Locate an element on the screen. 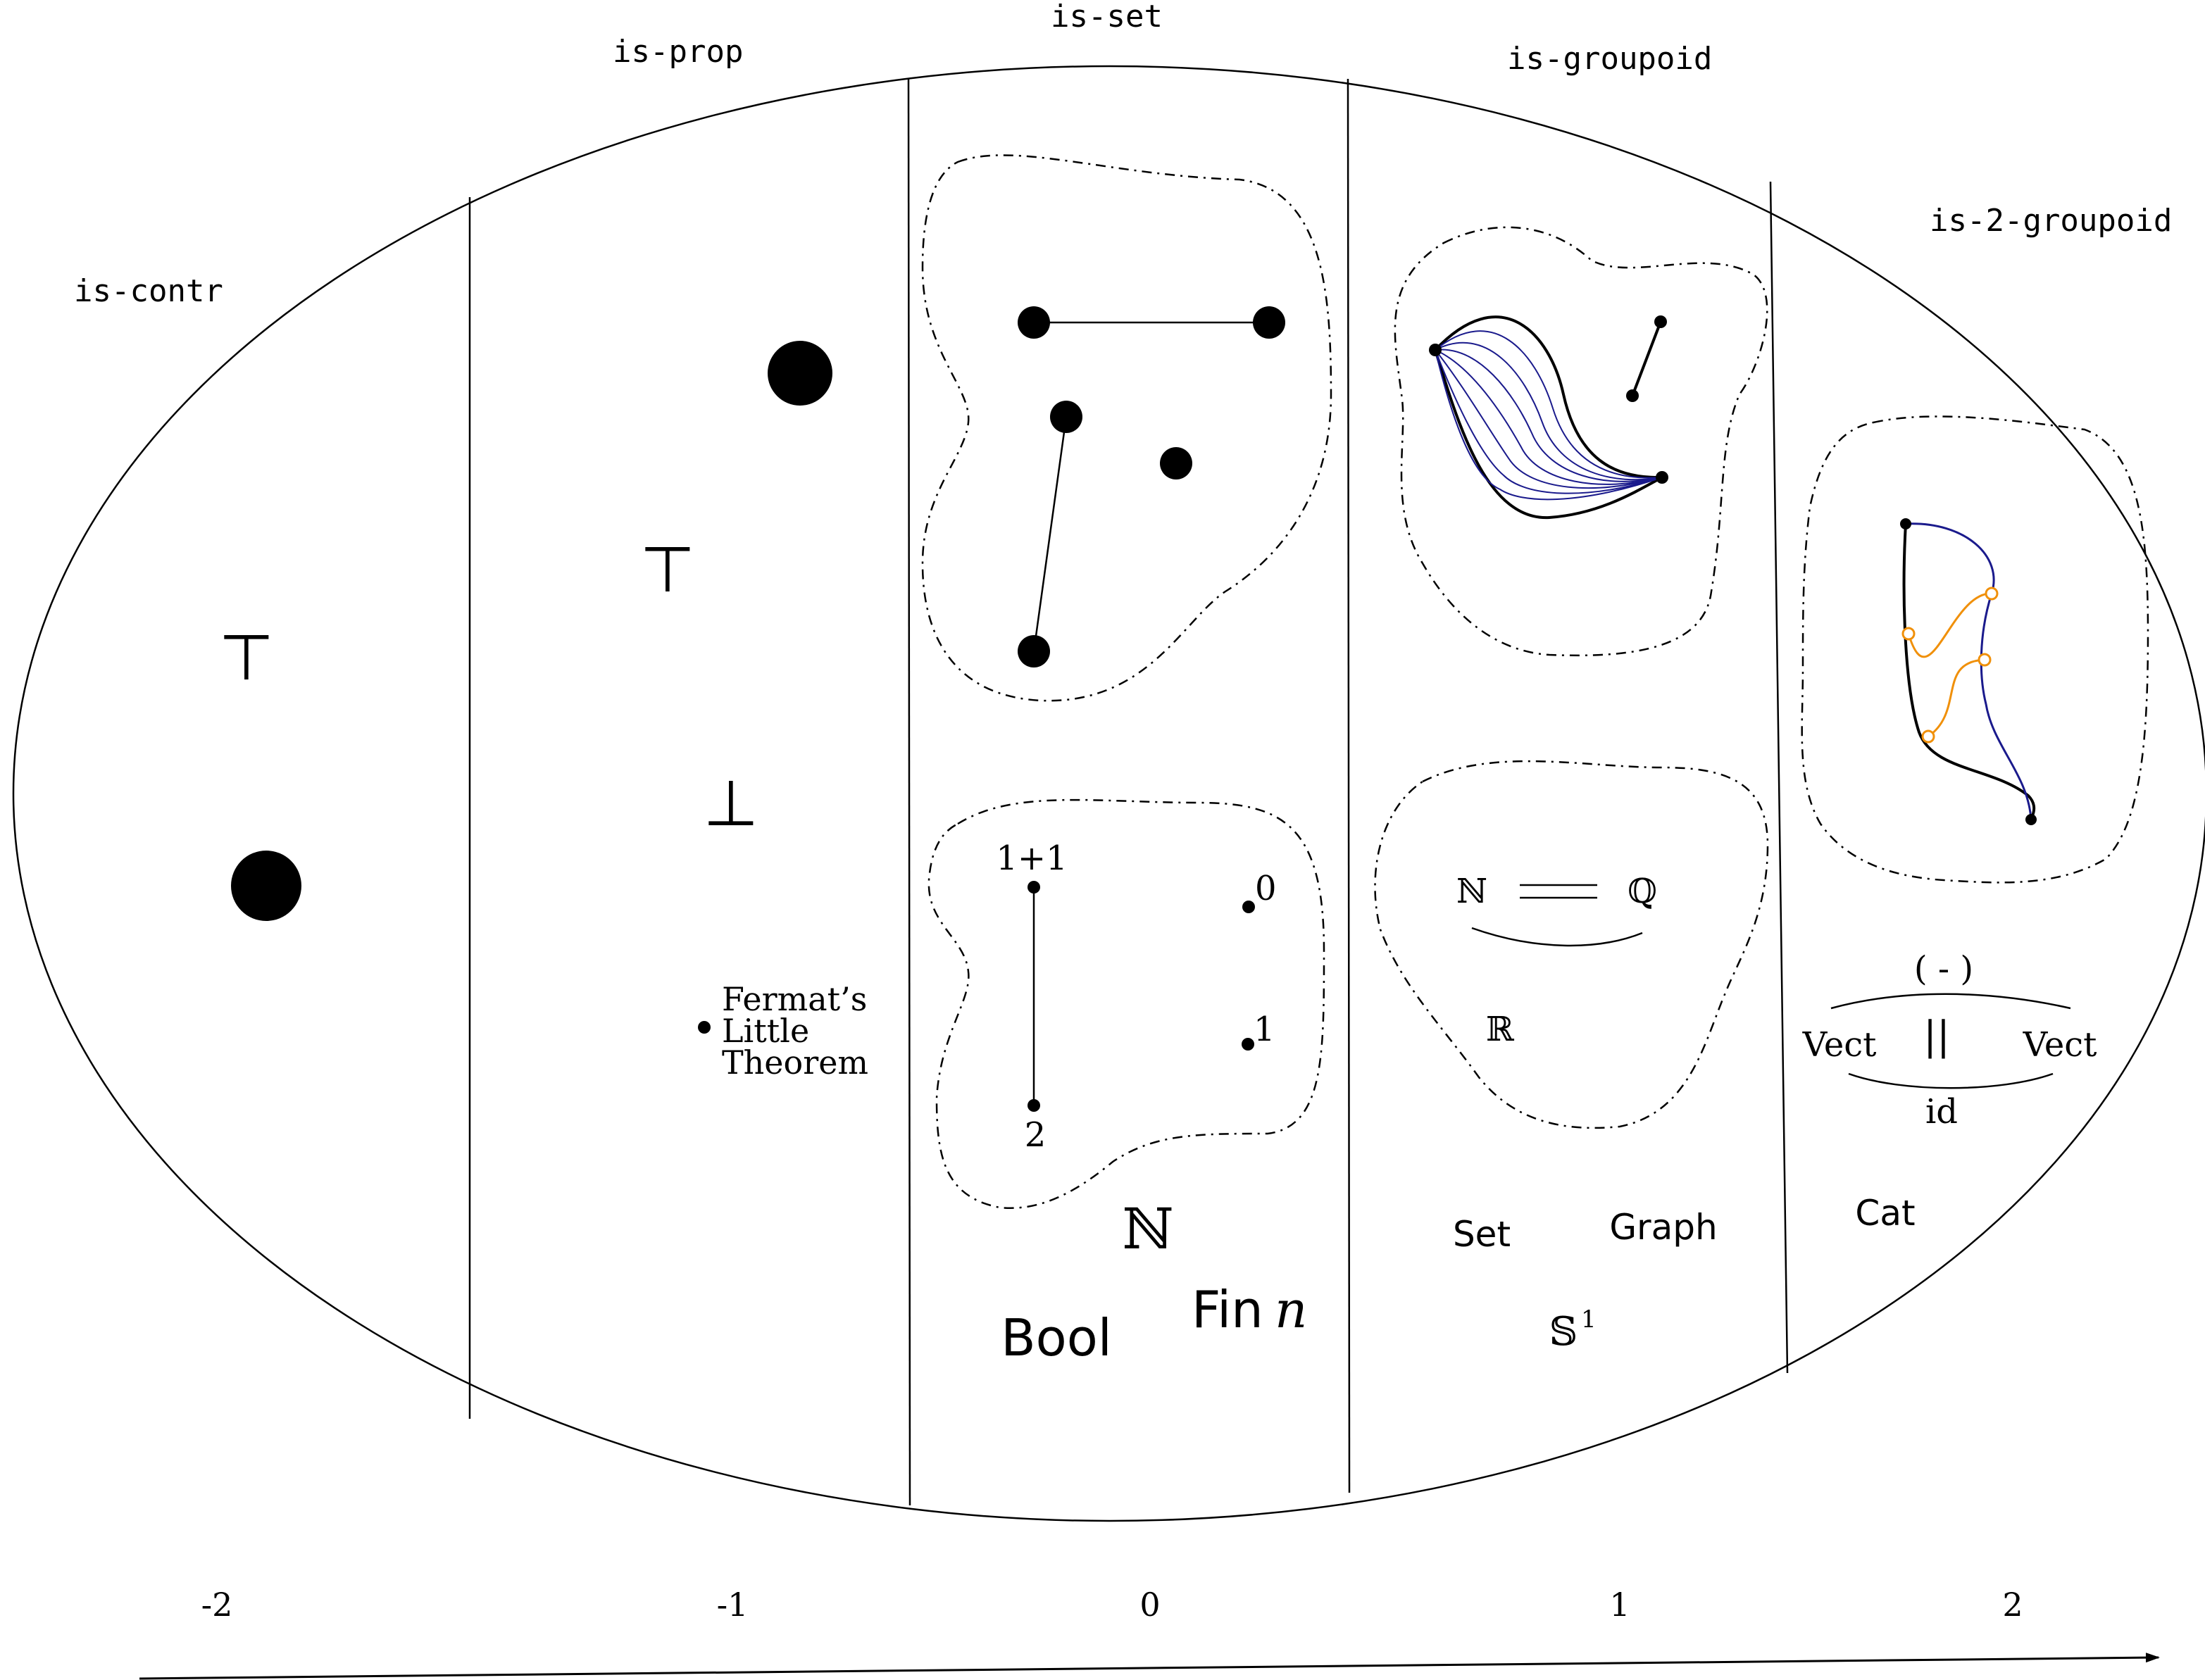  groupoid-blob-numbers is located at coordinates (1571, 945).